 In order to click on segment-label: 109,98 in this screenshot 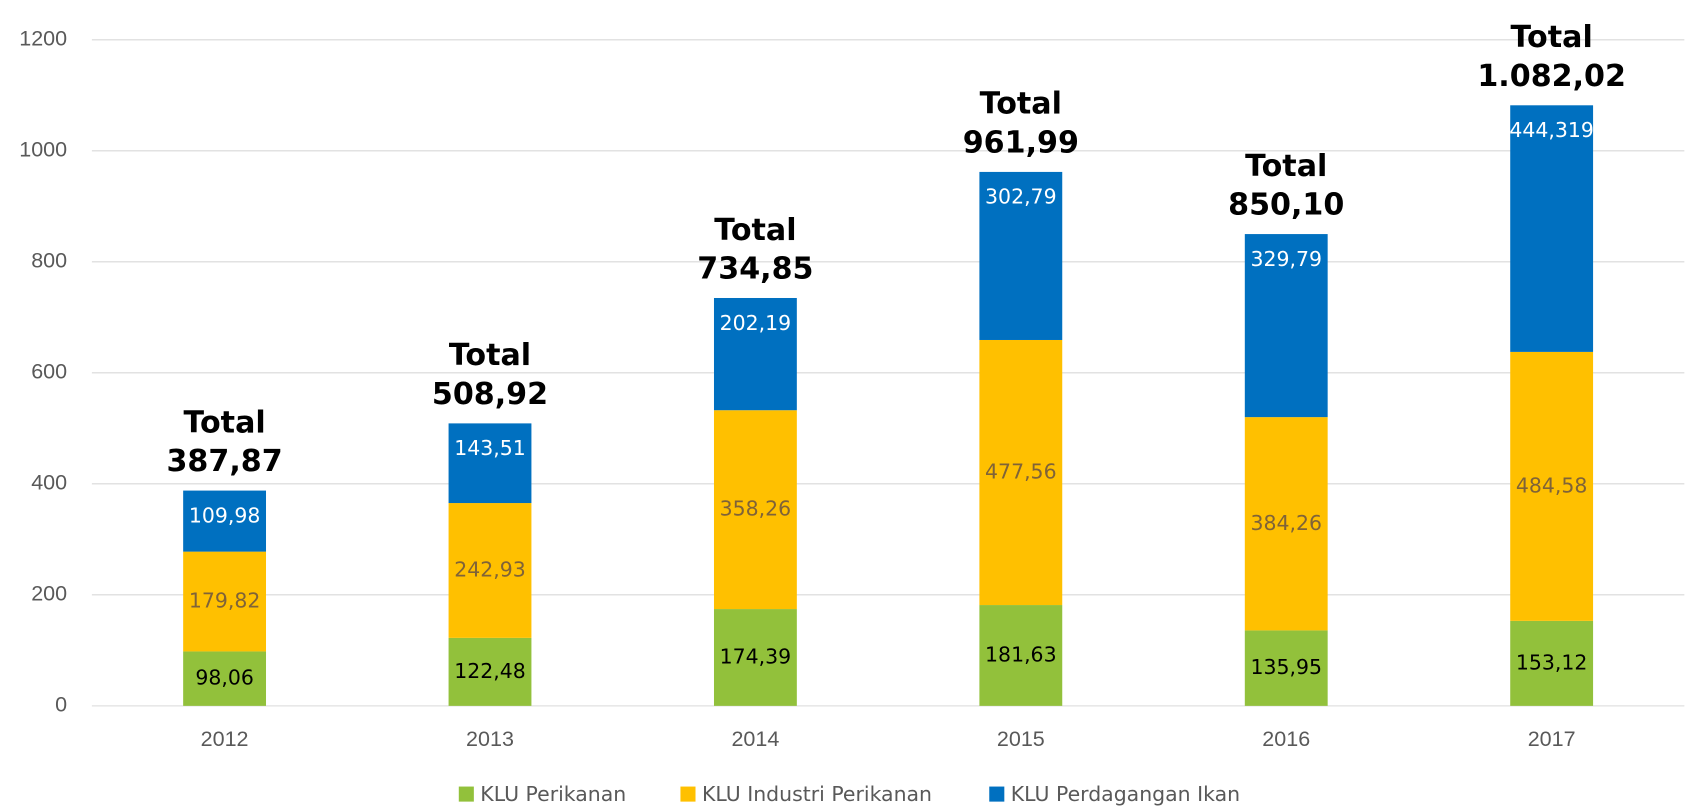, I will do `click(225, 515)`.